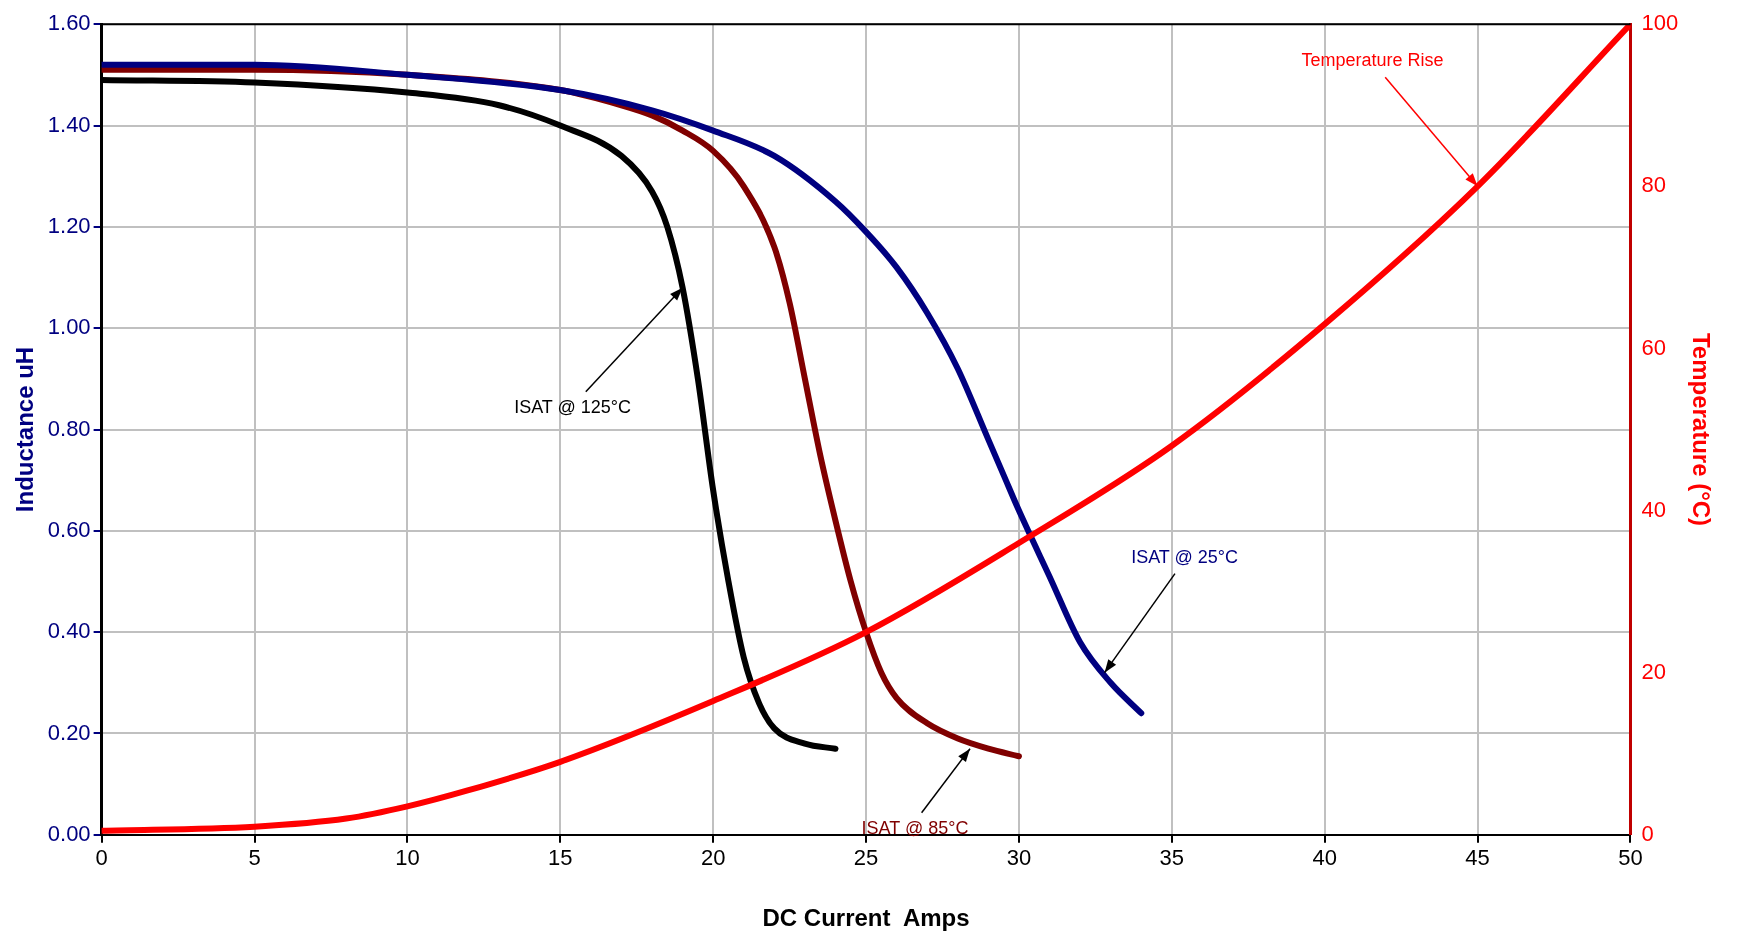 The image size is (1742, 952). Describe the element at coordinates (1653, 185) in the screenshot. I see `y2-tick-label: 80` at that location.